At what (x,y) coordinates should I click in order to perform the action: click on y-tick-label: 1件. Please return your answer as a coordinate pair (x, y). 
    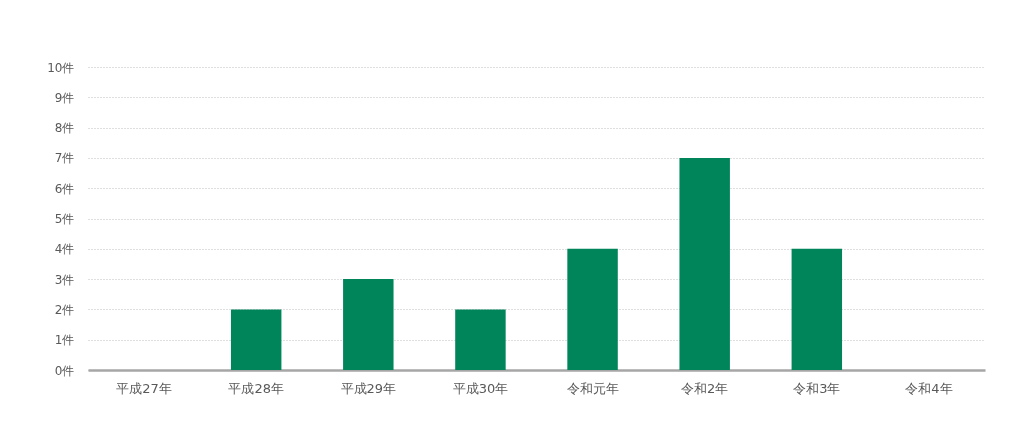
    Looking at the image, I should click on (64, 340).